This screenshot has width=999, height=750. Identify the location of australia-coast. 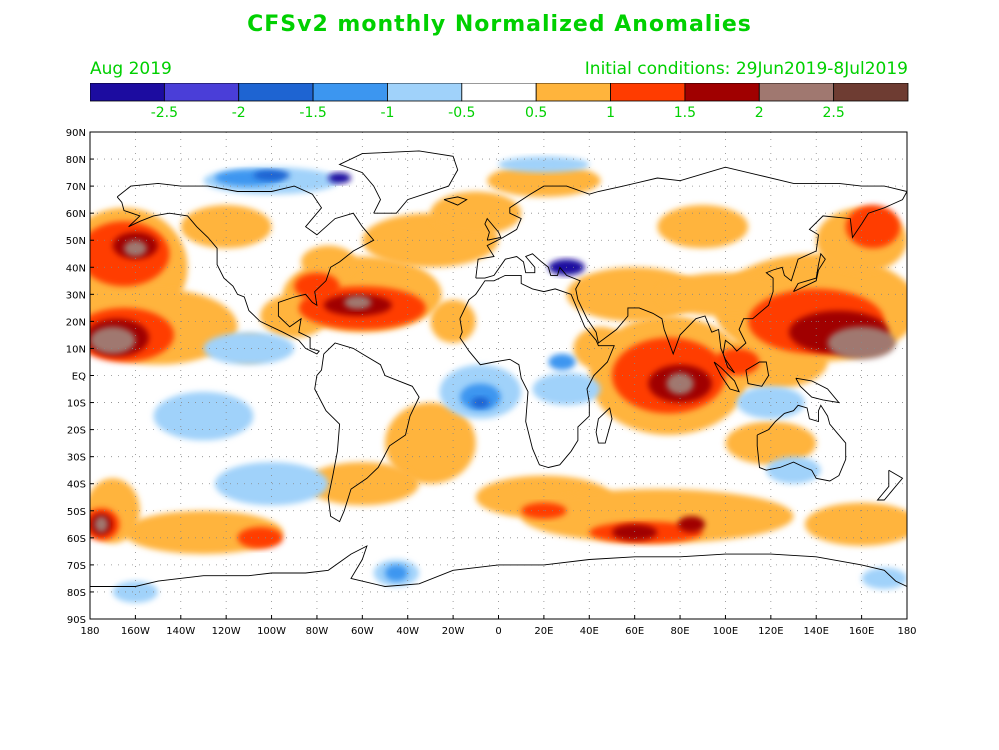
(801, 443).